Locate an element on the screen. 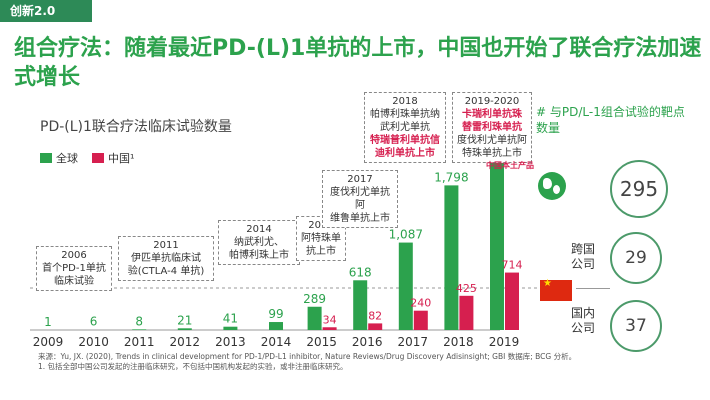  bar-china-2015 is located at coordinates (329, 328).